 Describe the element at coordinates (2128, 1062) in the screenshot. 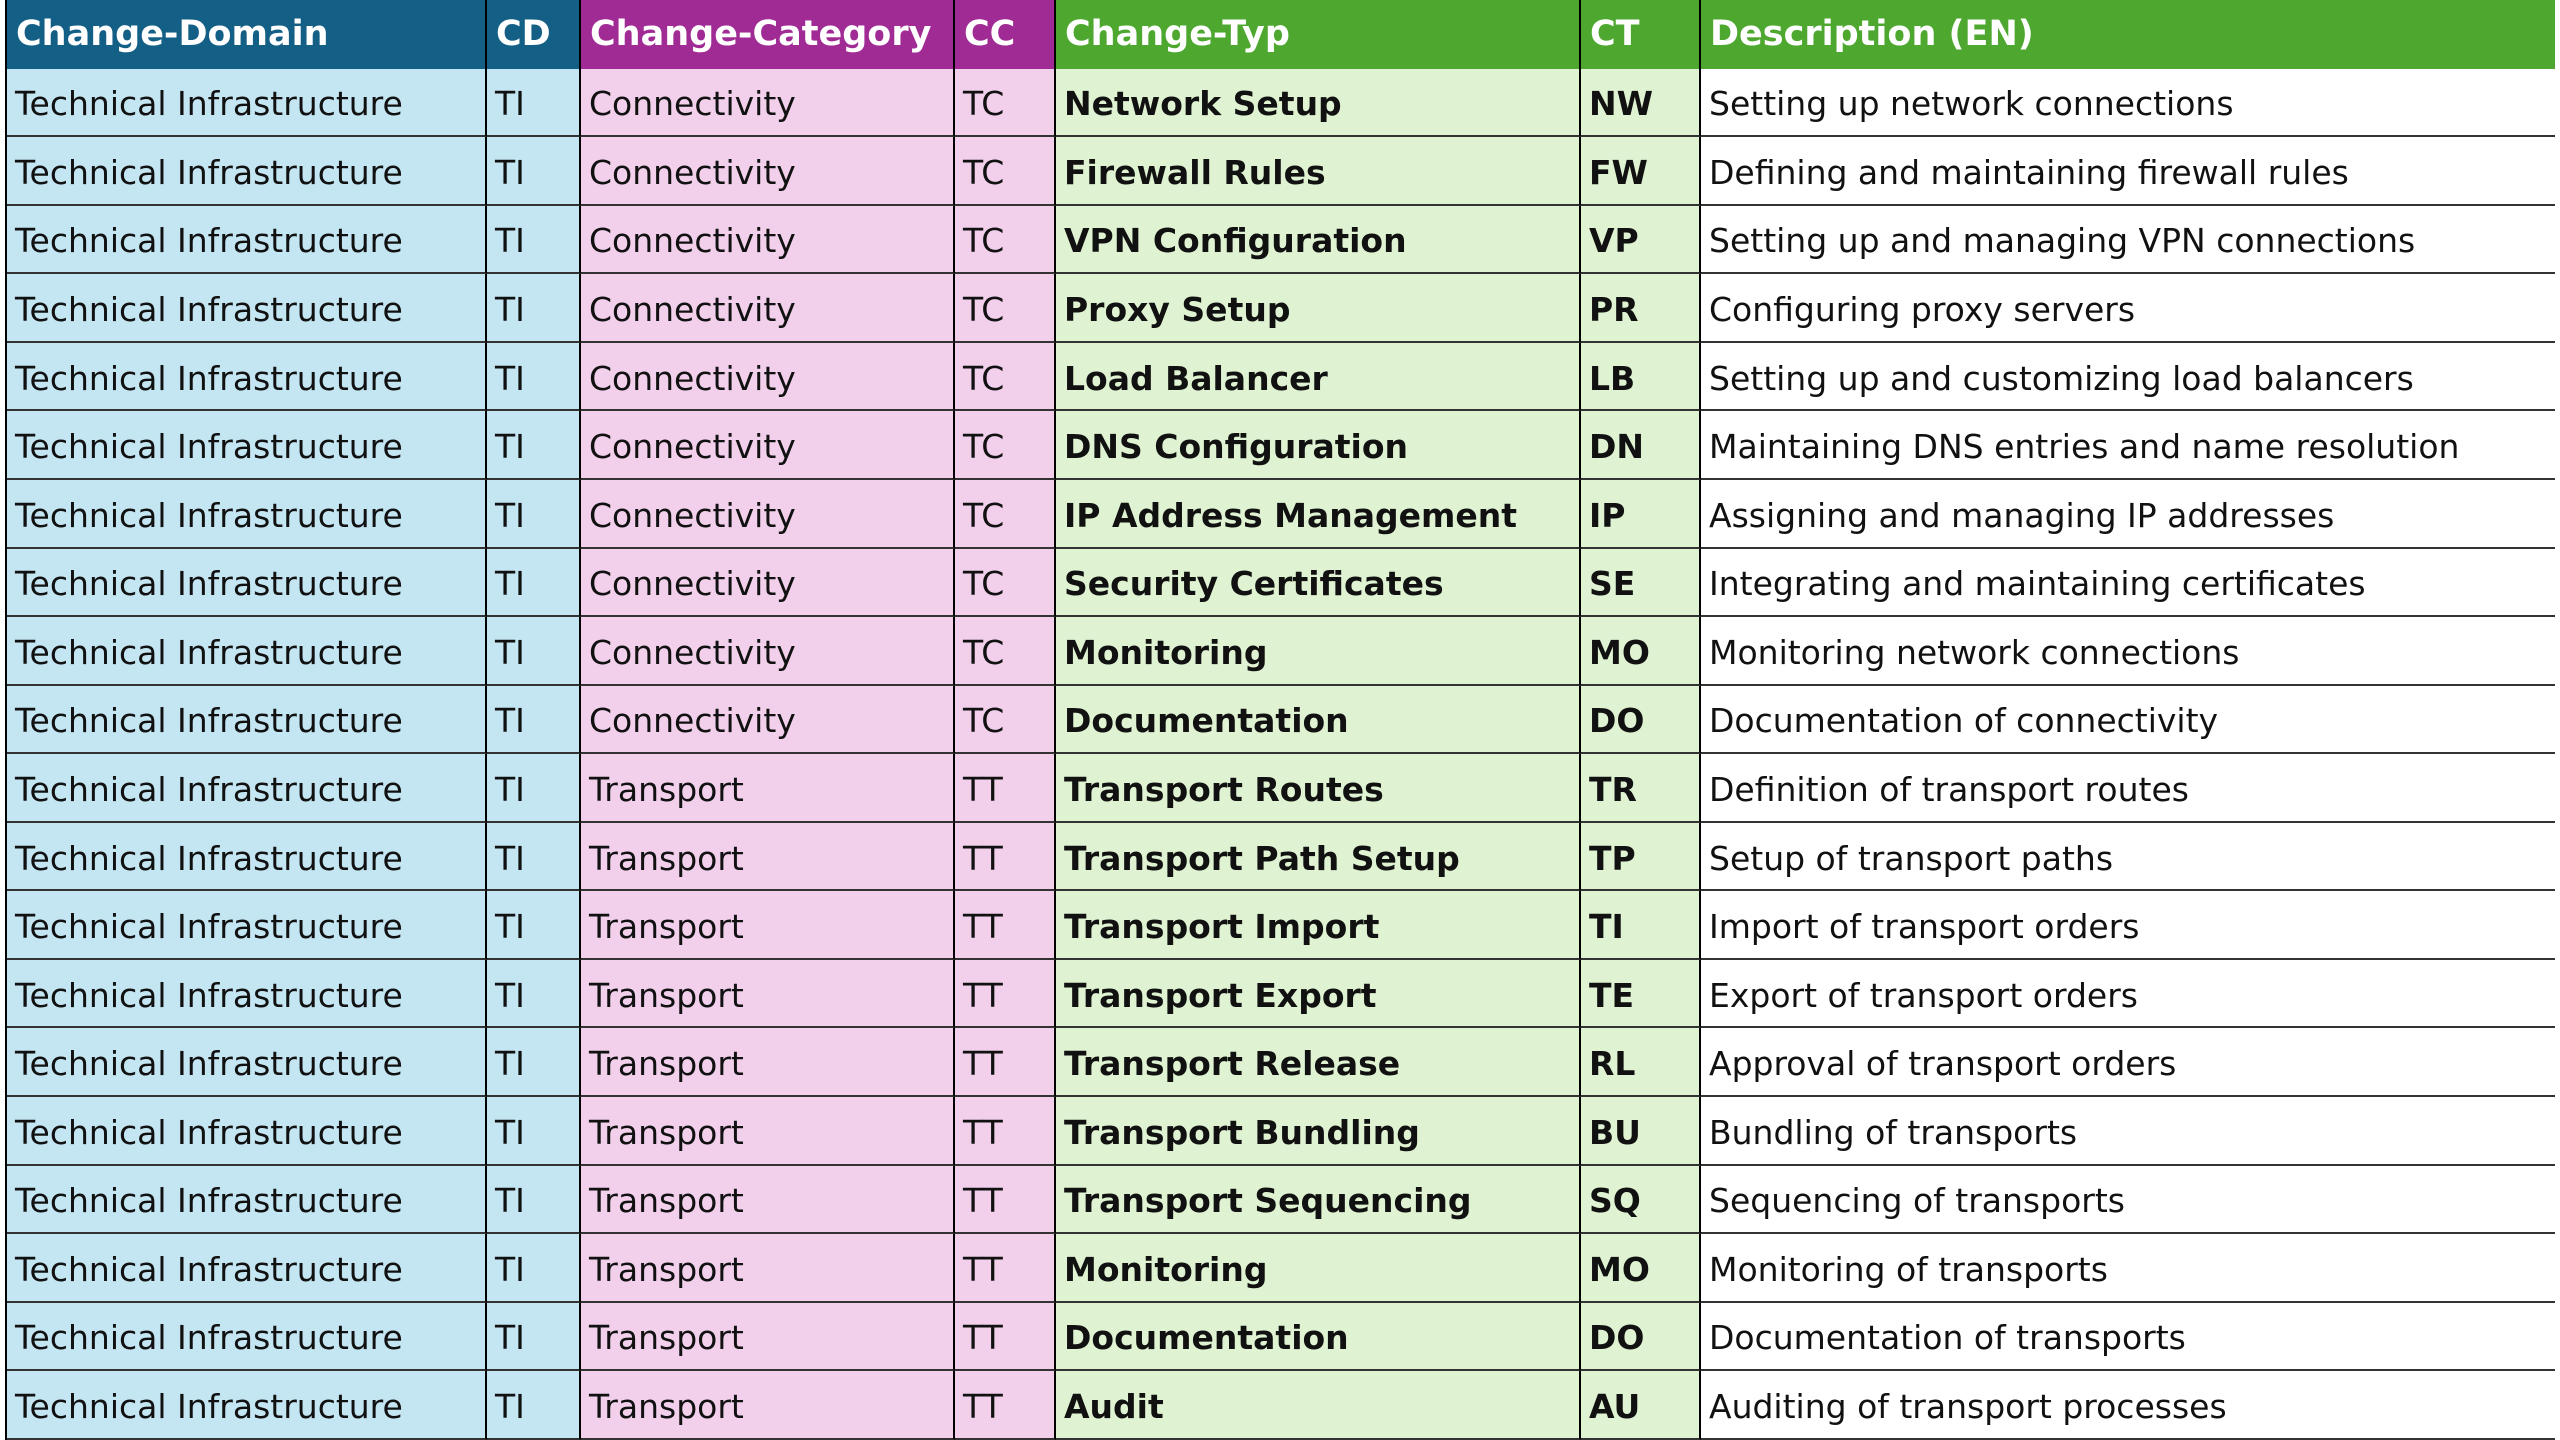

I see `cell-description: Approval of transport orders` at that location.